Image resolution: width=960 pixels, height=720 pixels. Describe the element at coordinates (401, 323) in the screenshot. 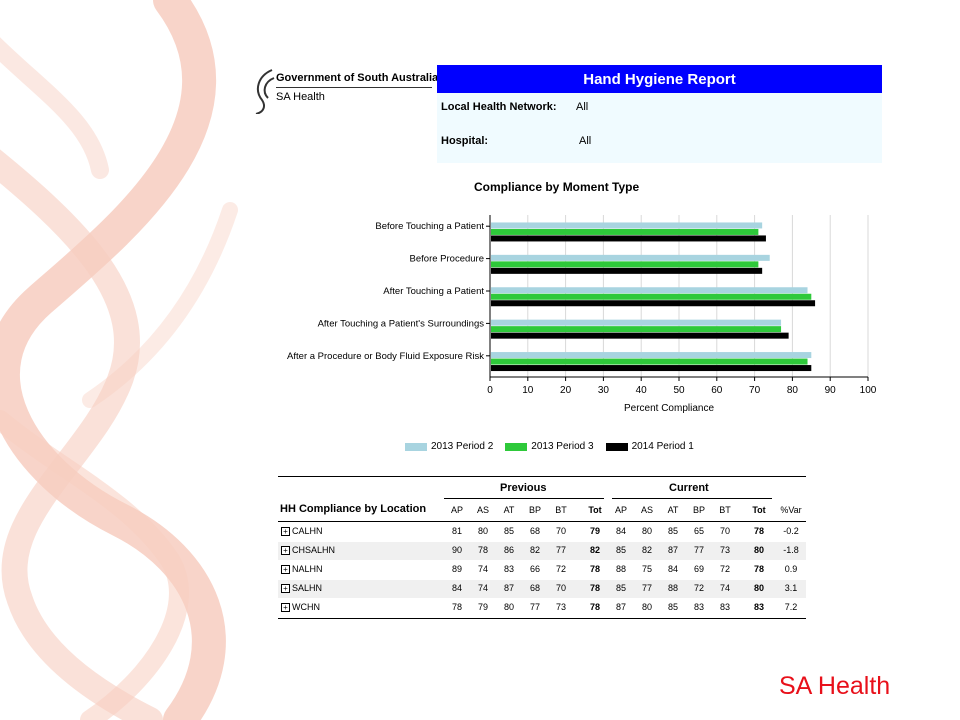

I see `category-label: After Touching a Patient's Surroundings` at that location.